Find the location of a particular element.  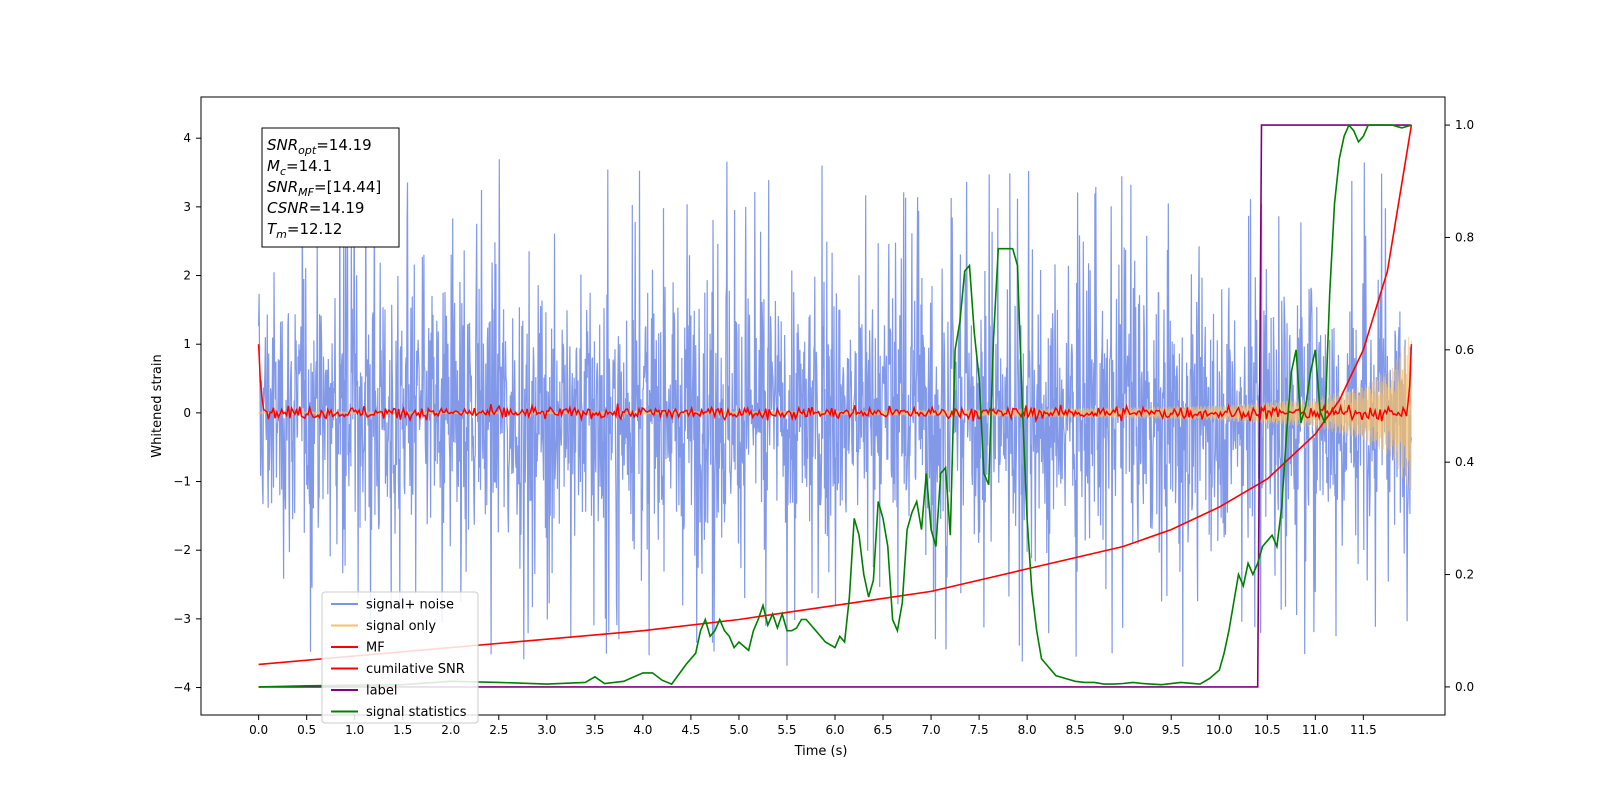

y-right-tick-label: 0.0 is located at coordinates (1464, 687).